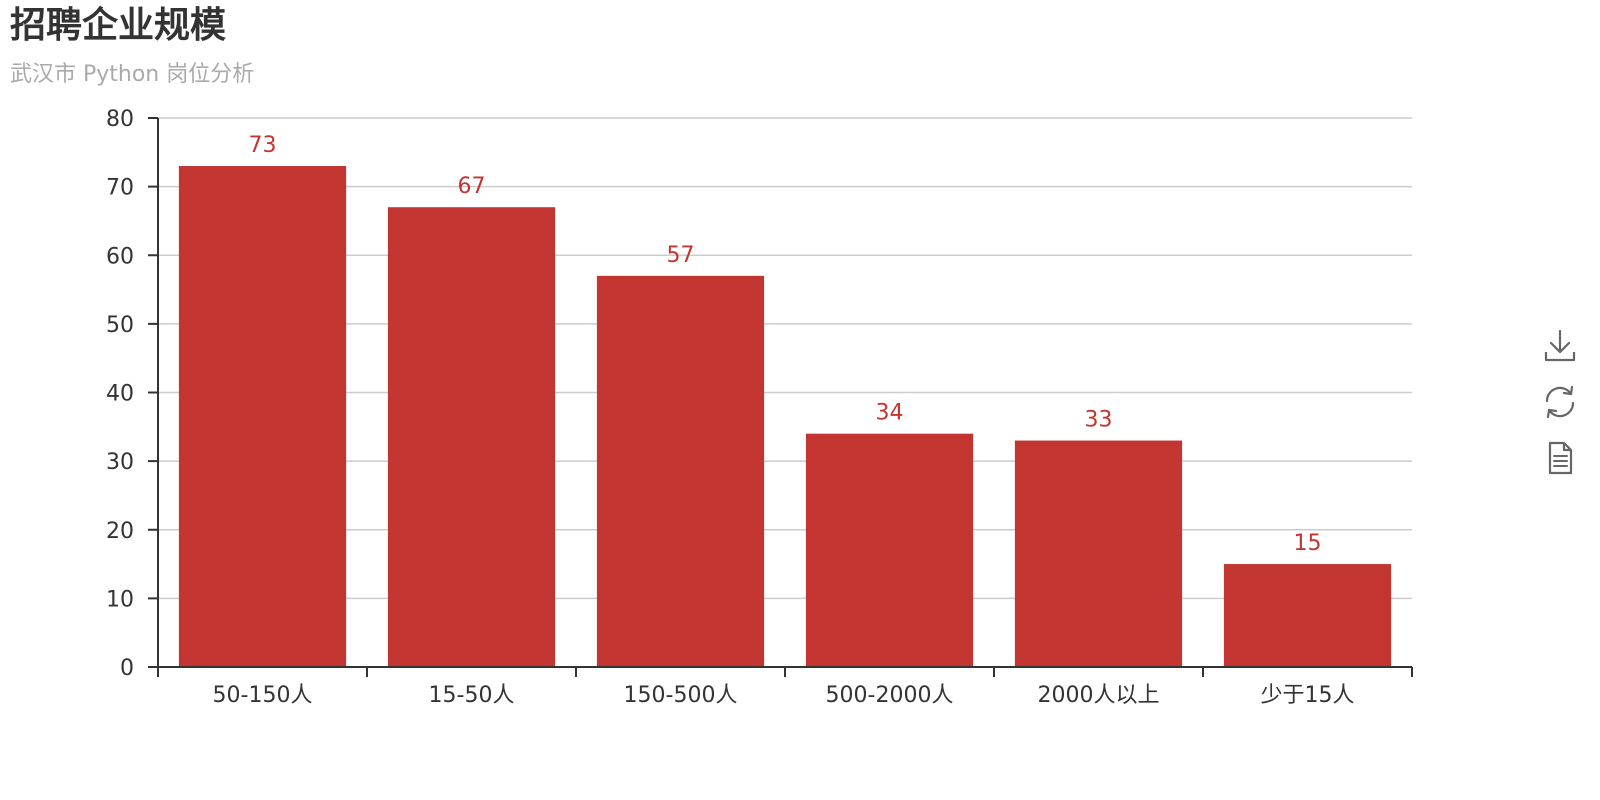 This screenshot has height=800, width=1600. What do you see at coordinates (127, 668) in the screenshot?
I see `y-tick-label: 0` at bounding box center [127, 668].